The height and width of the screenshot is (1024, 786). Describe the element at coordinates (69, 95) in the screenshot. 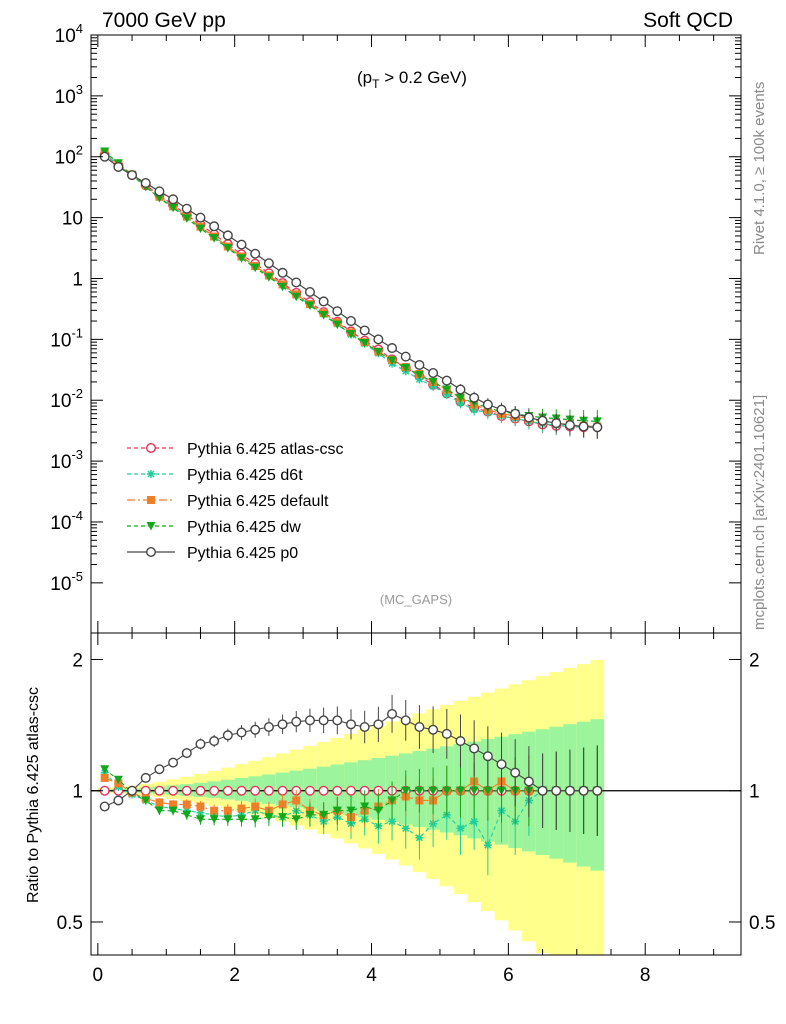

I see `y-tick-label: 10³` at that location.